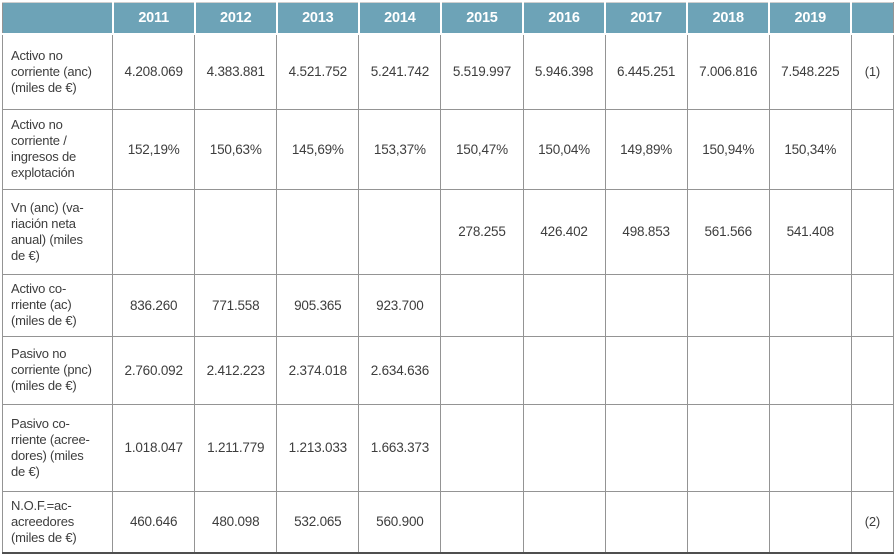 The height and width of the screenshot is (559, 896). Describe the element at coordinates (646, 18) in the screenshot. I see `year-header-cell: 2017` at that location.